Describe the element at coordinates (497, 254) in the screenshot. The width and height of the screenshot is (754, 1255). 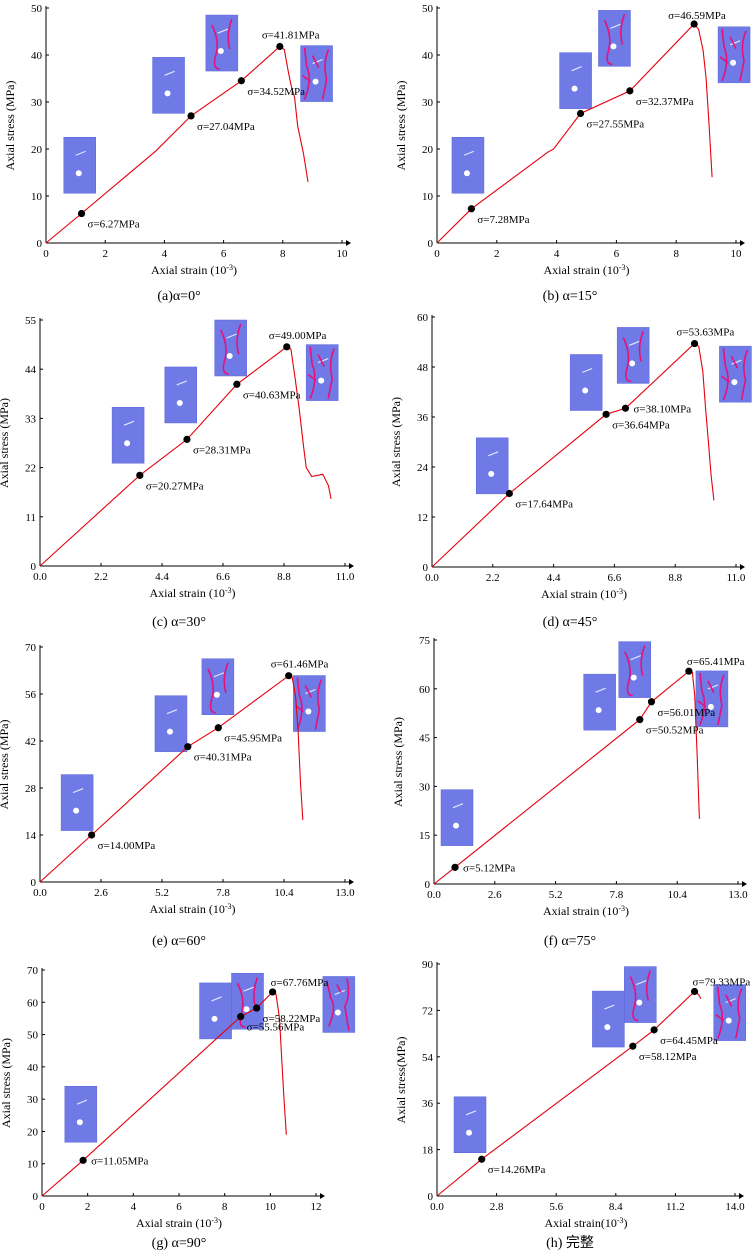
I see `x-tick-label: 2` at that location.